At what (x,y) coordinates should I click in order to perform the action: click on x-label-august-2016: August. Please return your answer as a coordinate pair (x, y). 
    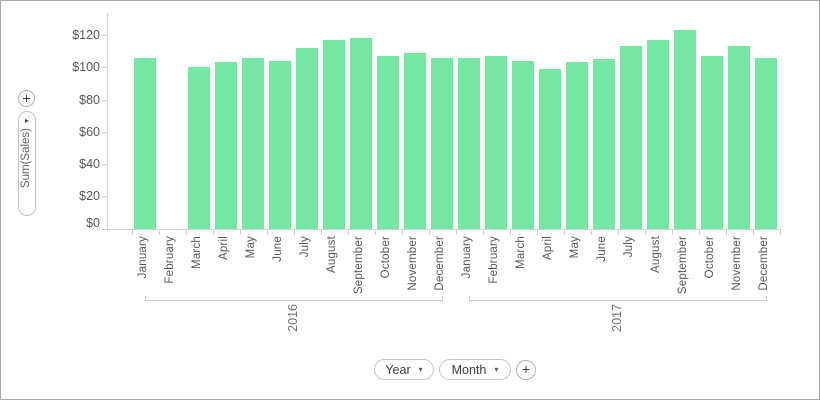
    Looking at the image, I should click on (332, 255).